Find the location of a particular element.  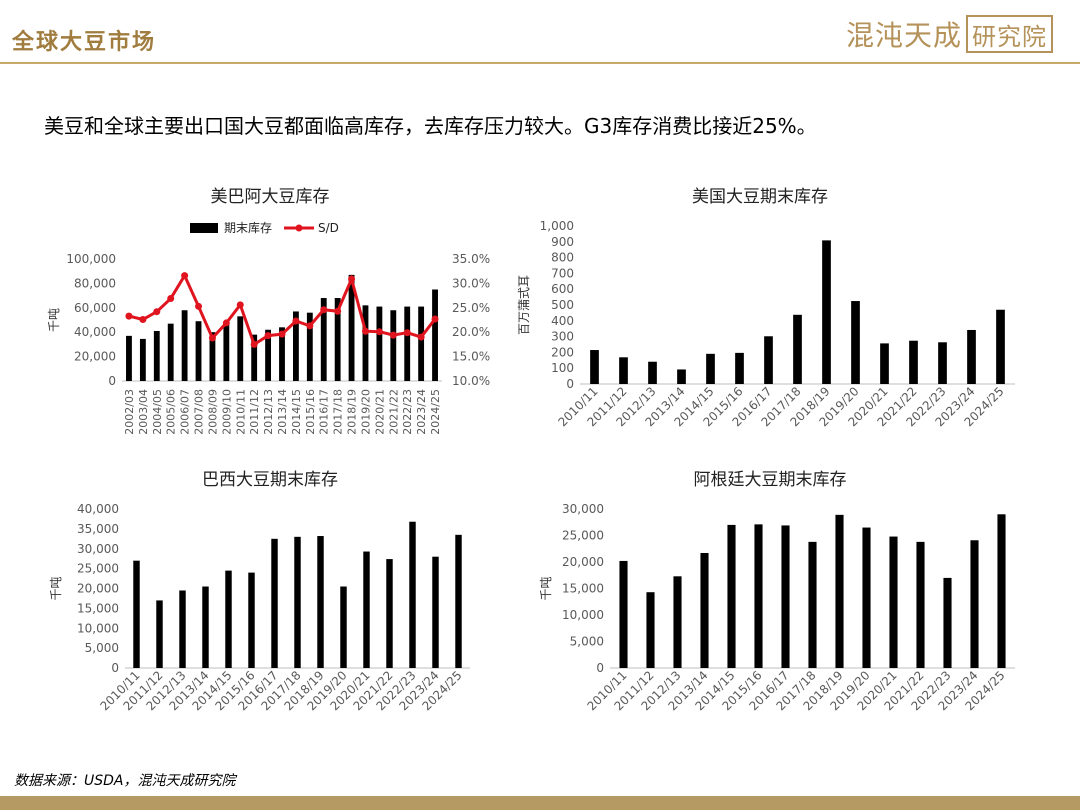

chart-title-argentina: 阿根廷大豆期末库存 is located at coordinates (770, 480).